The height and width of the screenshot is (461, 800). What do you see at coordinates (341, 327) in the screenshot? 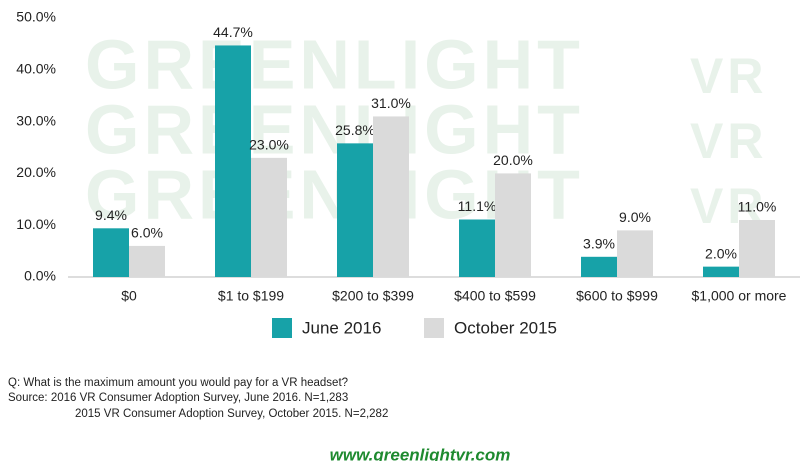
I see `legend-label: June 2016` at bounding box center [341, 327].